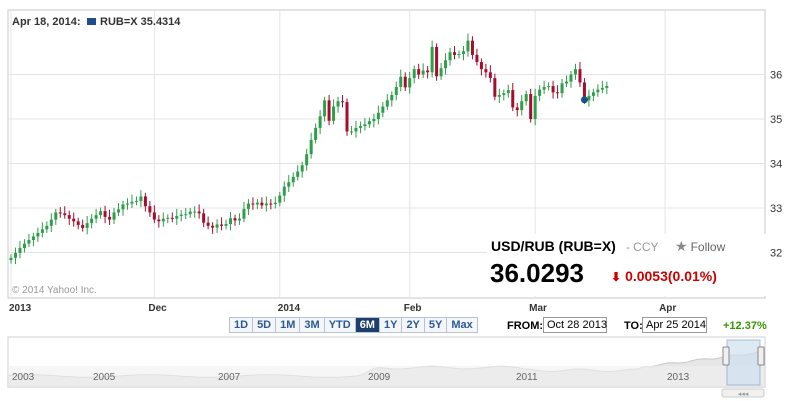 The image size is (795, 401). Describe the element at coordinates (681, 246) in the screenshot. I see `star-icon: ★` at that location.